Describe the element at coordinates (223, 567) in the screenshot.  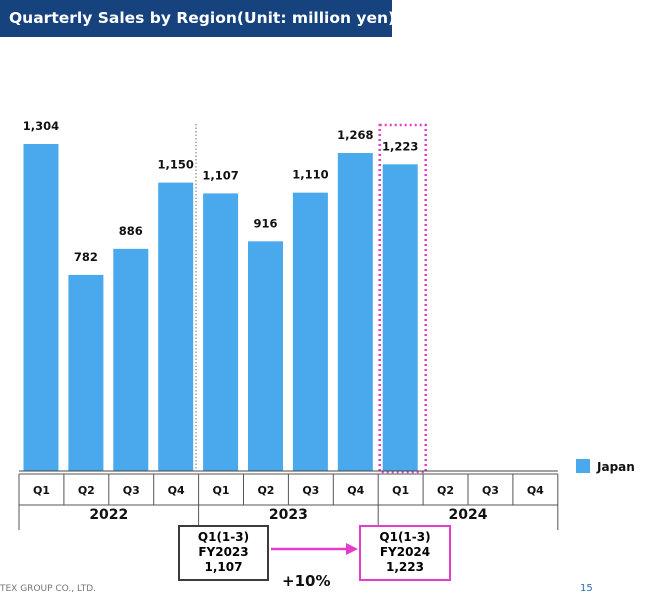
I see `previous-period-value: 1,107` at that location.